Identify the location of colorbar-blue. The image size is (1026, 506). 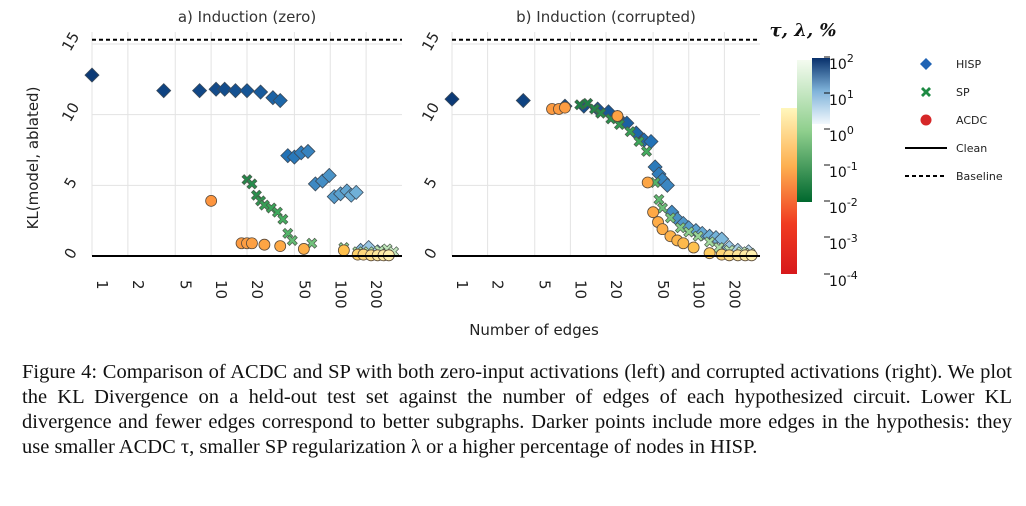
(821, 91).